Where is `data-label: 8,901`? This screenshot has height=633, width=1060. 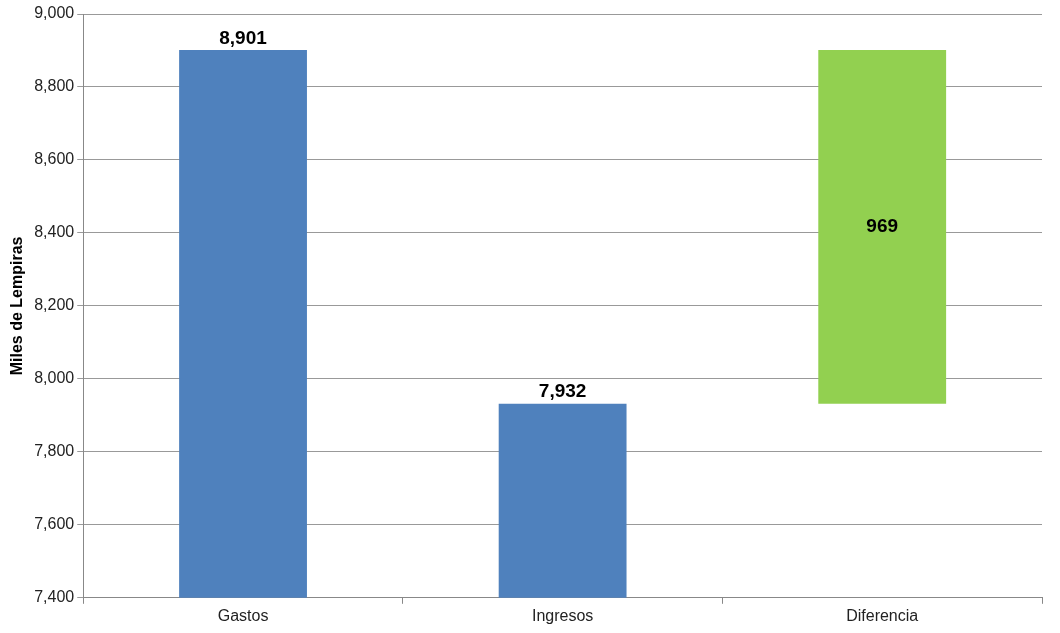
data-label: 8,901 is located at coordinates (243, 37).